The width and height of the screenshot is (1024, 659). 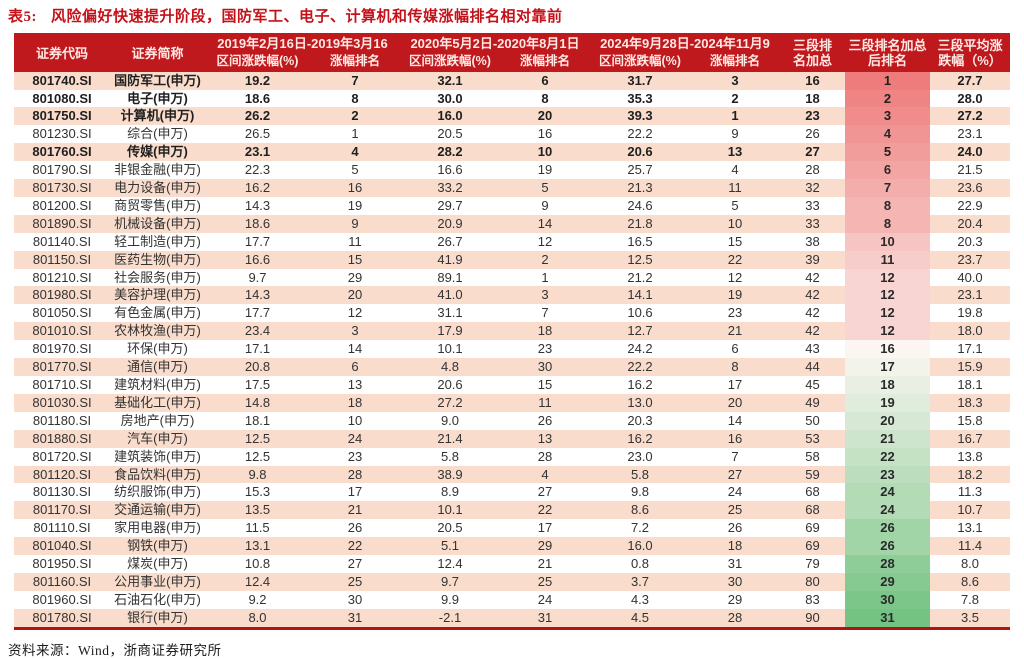 I want to click on cell-p3-change: 16.0, so click(x=640, y=546).